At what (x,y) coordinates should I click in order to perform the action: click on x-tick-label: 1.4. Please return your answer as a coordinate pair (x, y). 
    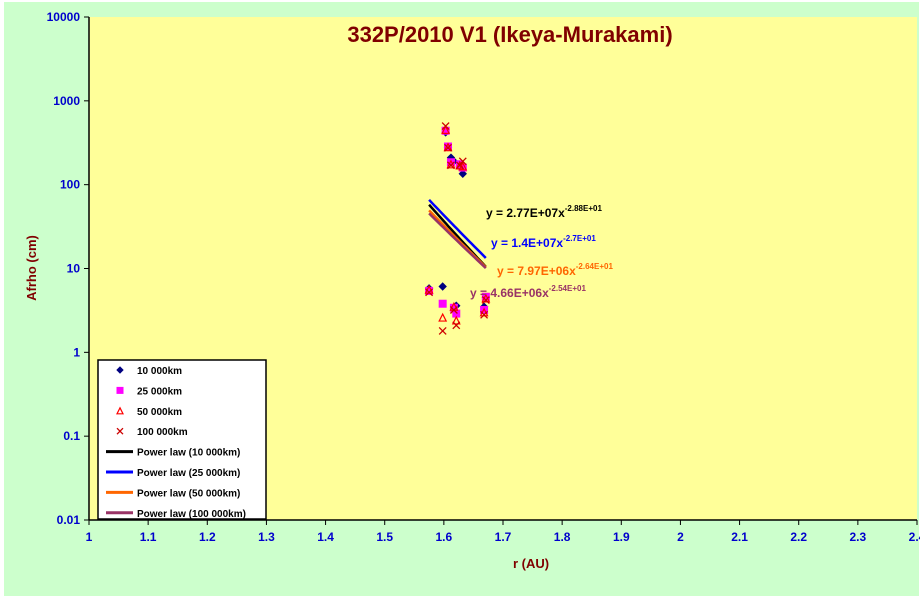
    Looking at the image, I should click on (325, 537).